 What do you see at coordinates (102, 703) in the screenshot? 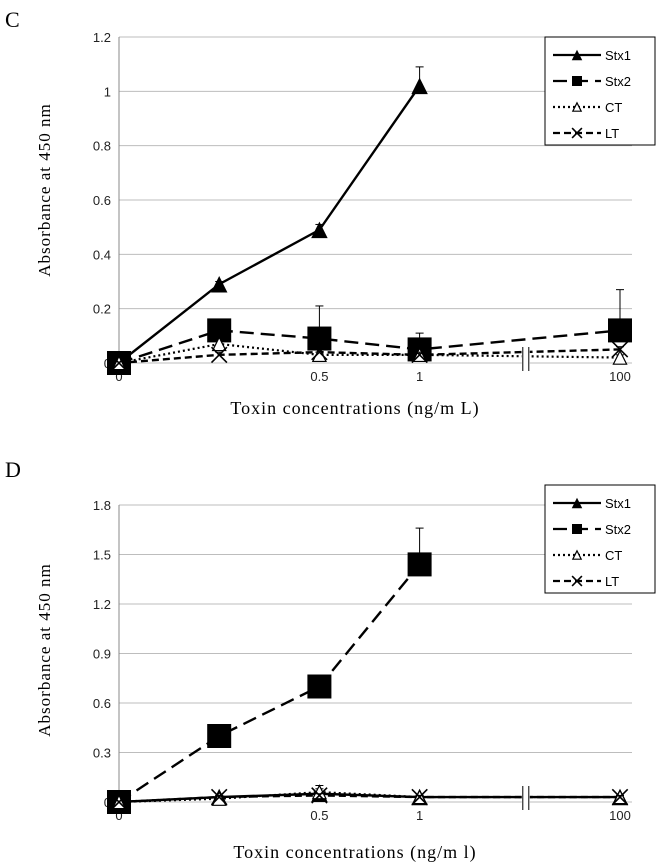
I see `y-tick-label-d-2: 0.6` at bounding box center [102, 703].